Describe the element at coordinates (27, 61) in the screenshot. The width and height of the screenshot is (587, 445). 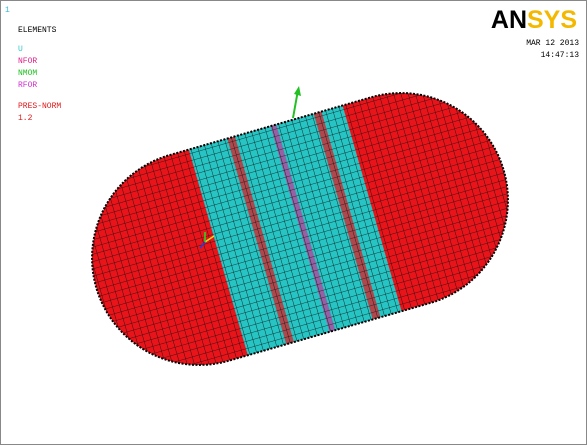
I see `legend-item: NFOR` at that location.